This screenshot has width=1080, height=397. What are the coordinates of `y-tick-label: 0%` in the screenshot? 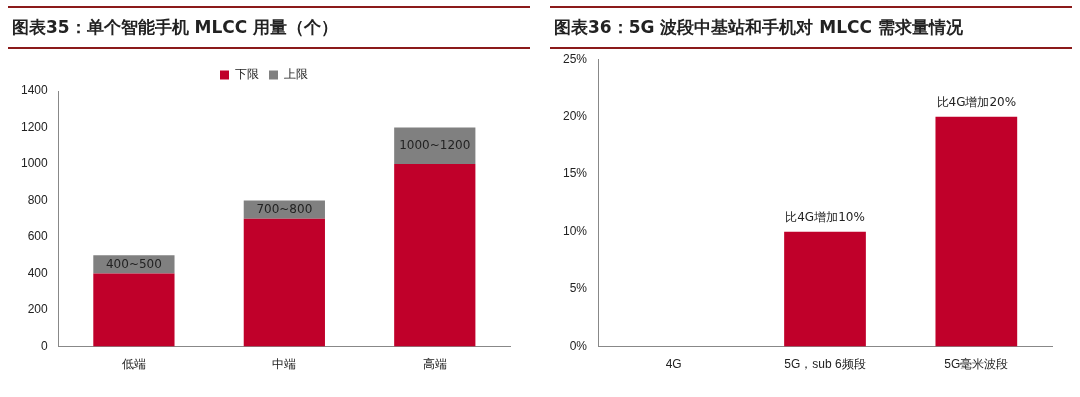 It's located at (578, 345).